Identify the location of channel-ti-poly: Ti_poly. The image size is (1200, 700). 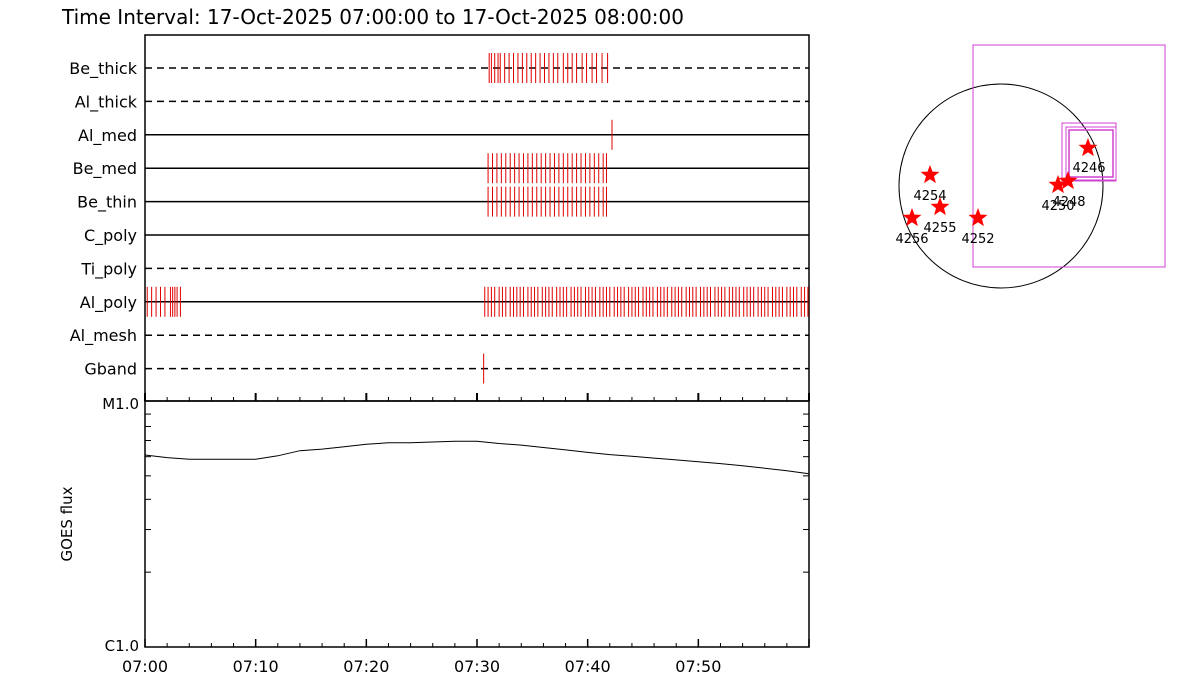
(444, 269).